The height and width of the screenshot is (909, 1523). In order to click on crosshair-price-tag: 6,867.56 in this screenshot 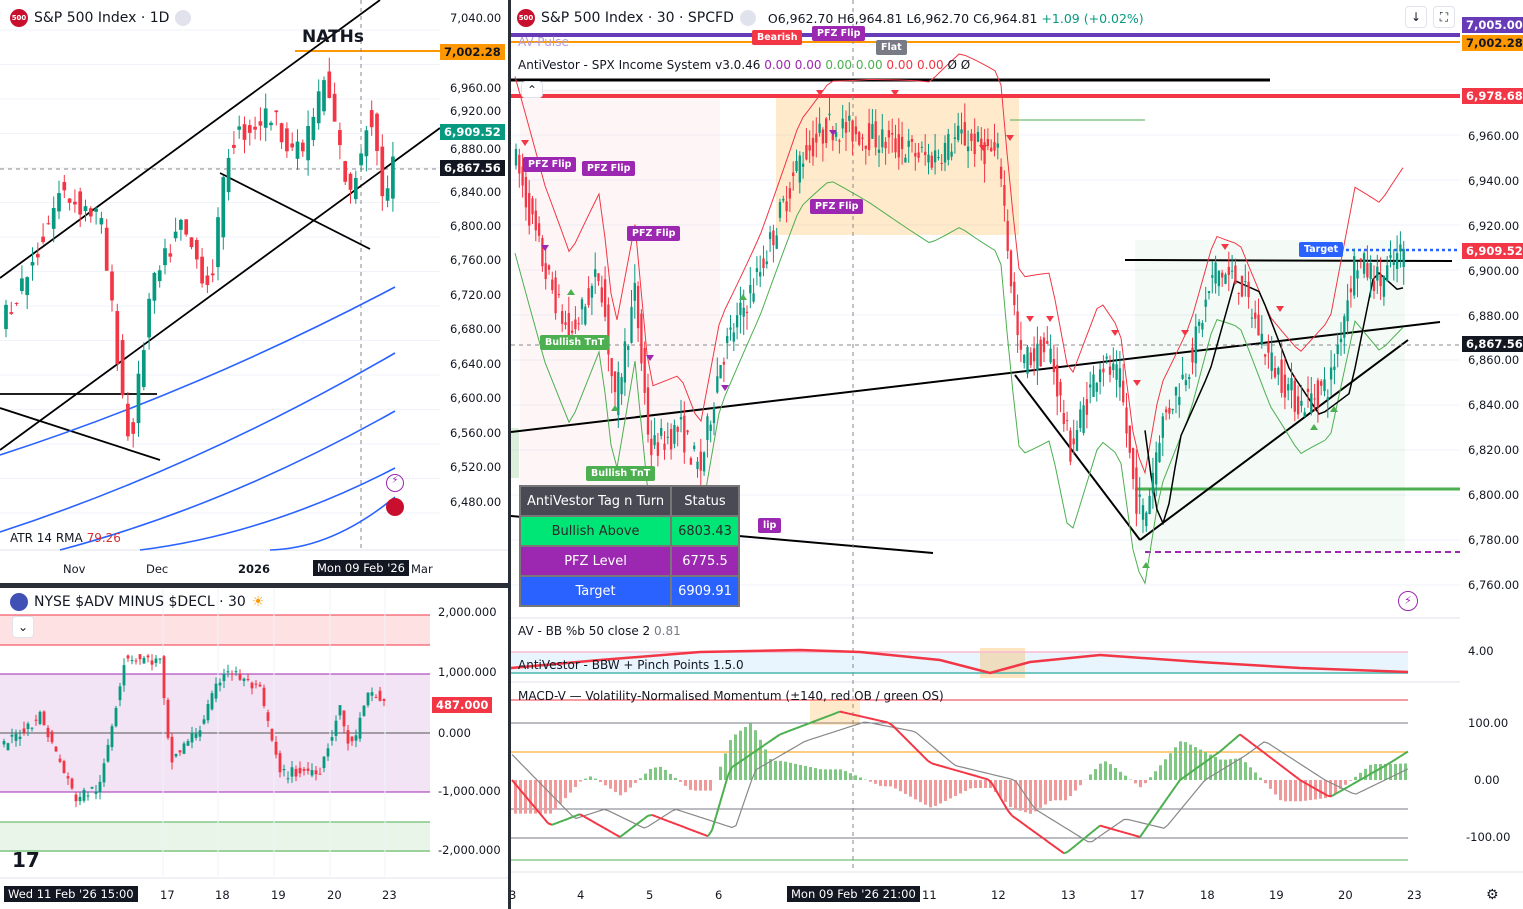, I will do `click(472, 168)`.